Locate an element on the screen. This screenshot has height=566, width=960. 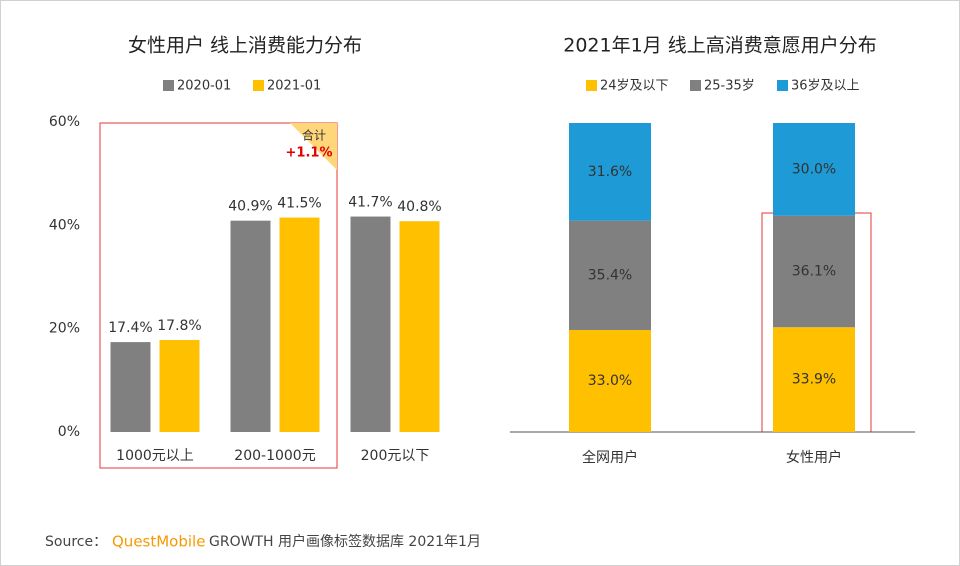
x-tick-label: 200-1000元 is located at coordinates (274, 456).